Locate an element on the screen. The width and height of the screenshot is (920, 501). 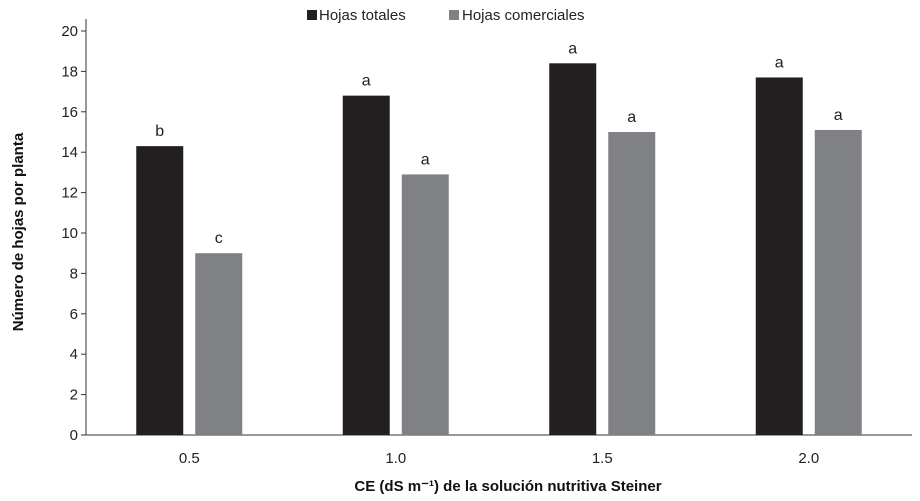
y-tick-label: 10 is located at coordinates (69, 233).